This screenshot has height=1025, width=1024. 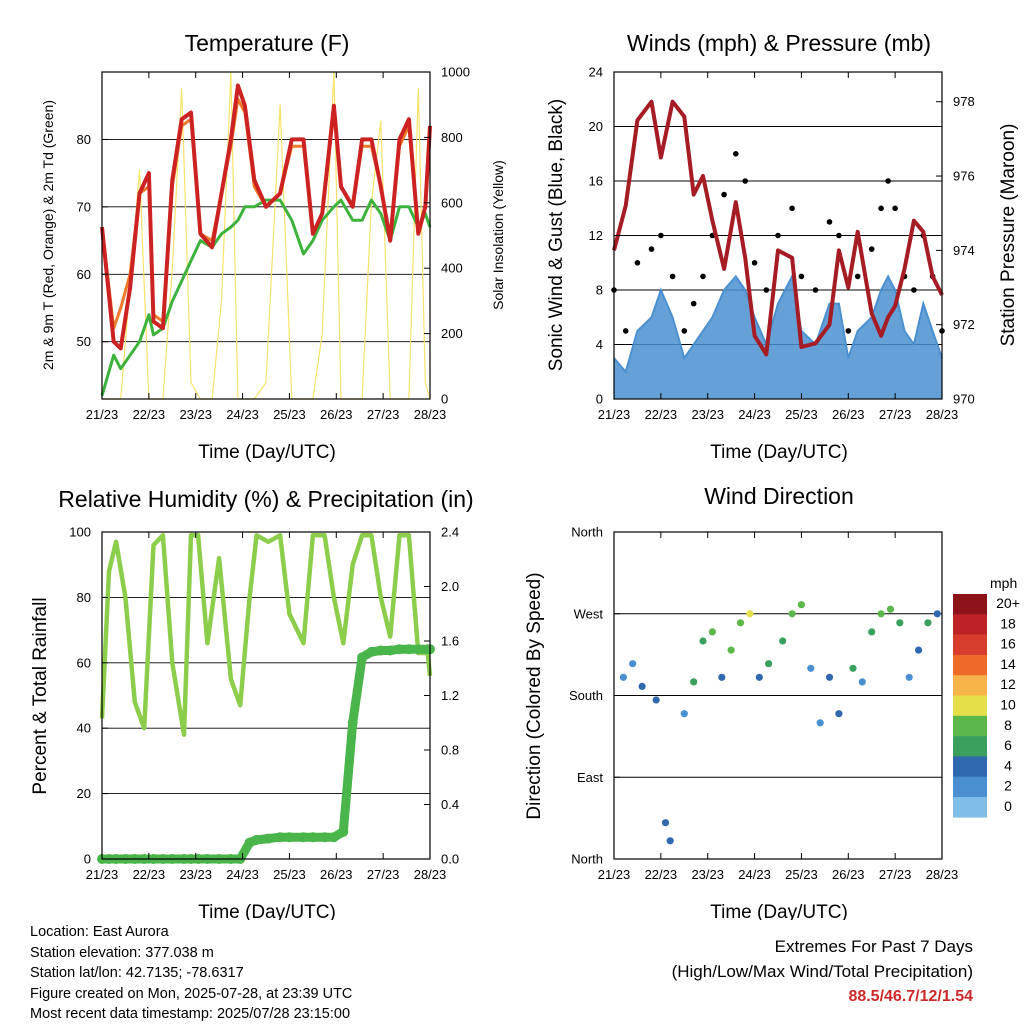 What do you see at coordinates (80, 532) in the screenshot?
I see `y-tick-label: 100` at bounding box center [80, 532].